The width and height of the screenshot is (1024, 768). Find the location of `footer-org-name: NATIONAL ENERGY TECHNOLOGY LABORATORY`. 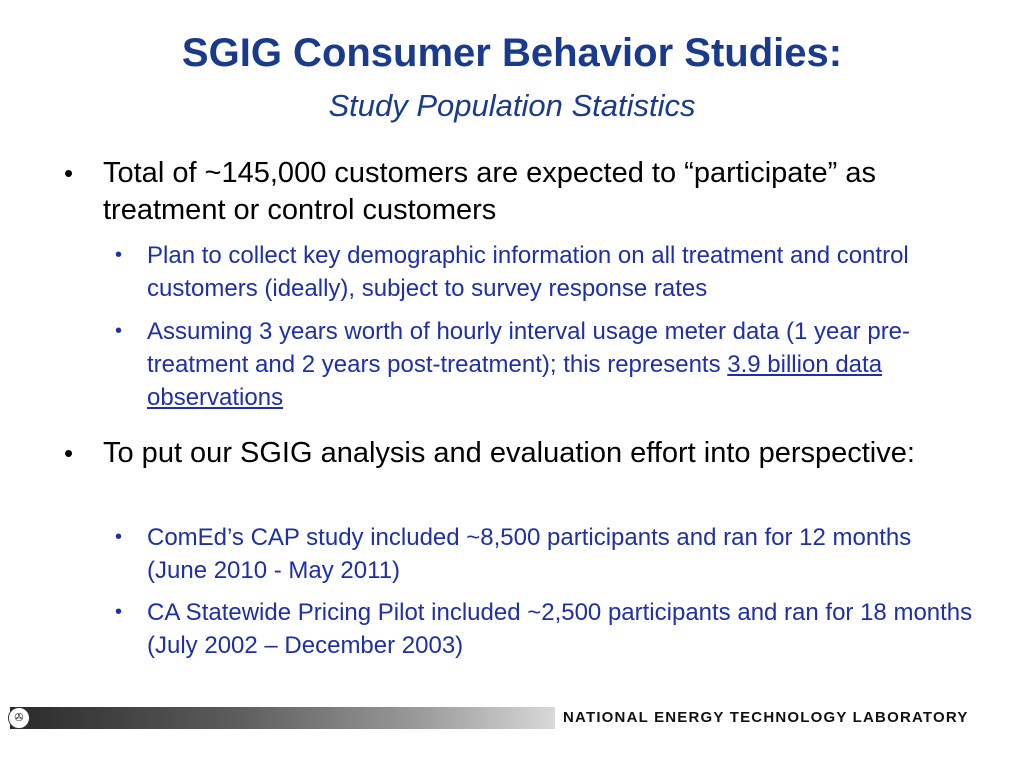

footer-org-name: NATIONAL ENERGY TECHNOLOGY LABORATORY is located at coordinates (766, 717).